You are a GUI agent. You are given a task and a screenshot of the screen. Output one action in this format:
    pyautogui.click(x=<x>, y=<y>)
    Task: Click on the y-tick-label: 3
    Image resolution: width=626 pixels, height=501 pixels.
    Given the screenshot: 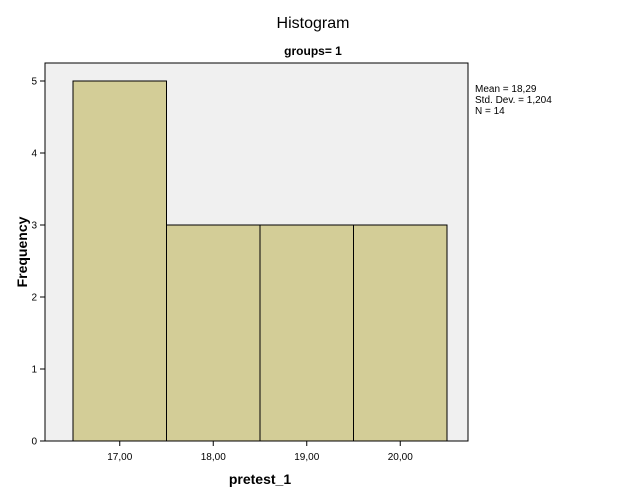 What is the action you would take?
    pyautogui.click(x=34, y=226)
    